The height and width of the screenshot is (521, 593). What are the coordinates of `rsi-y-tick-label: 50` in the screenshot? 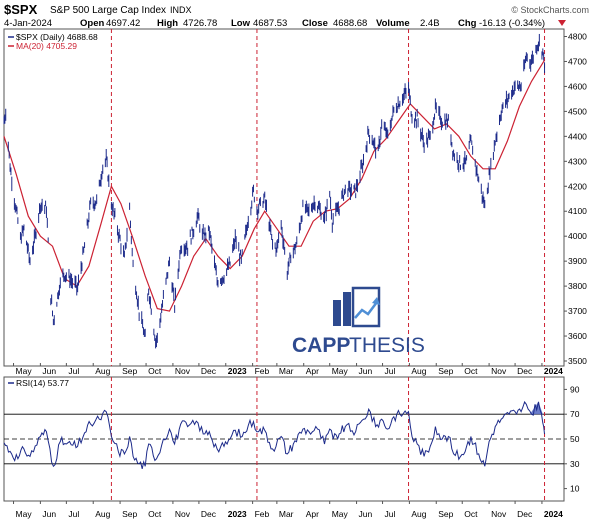 It's located at (575, 439).